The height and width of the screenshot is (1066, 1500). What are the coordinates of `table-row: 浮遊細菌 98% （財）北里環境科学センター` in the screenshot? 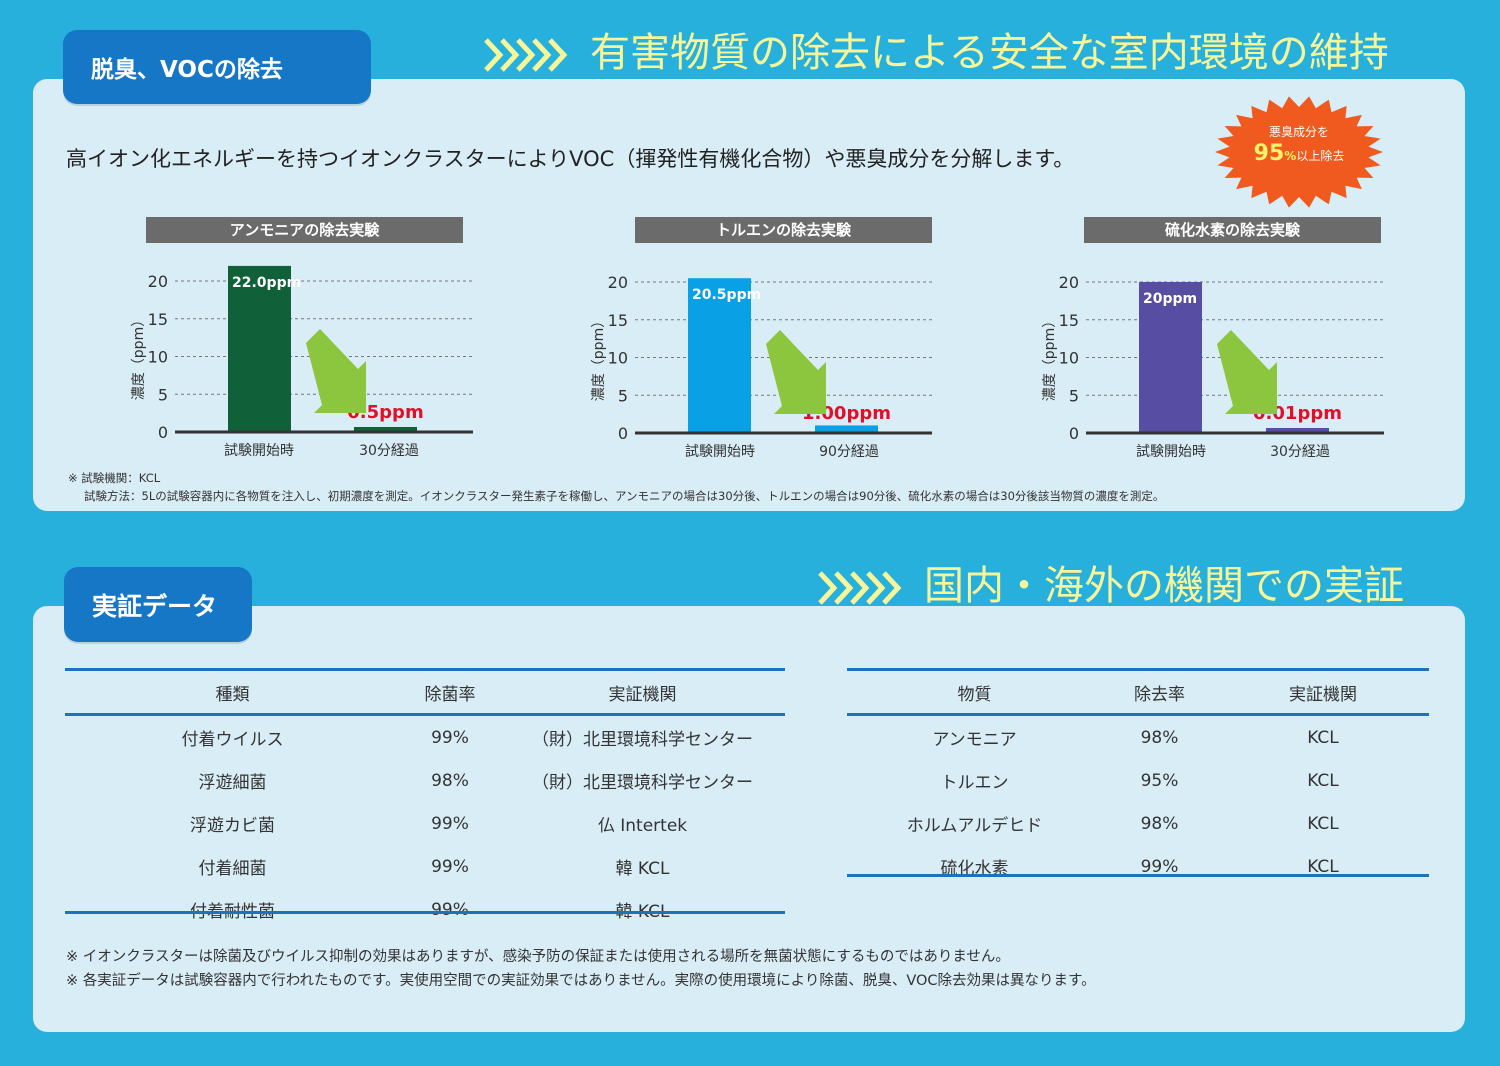 It's located at (425, 780).